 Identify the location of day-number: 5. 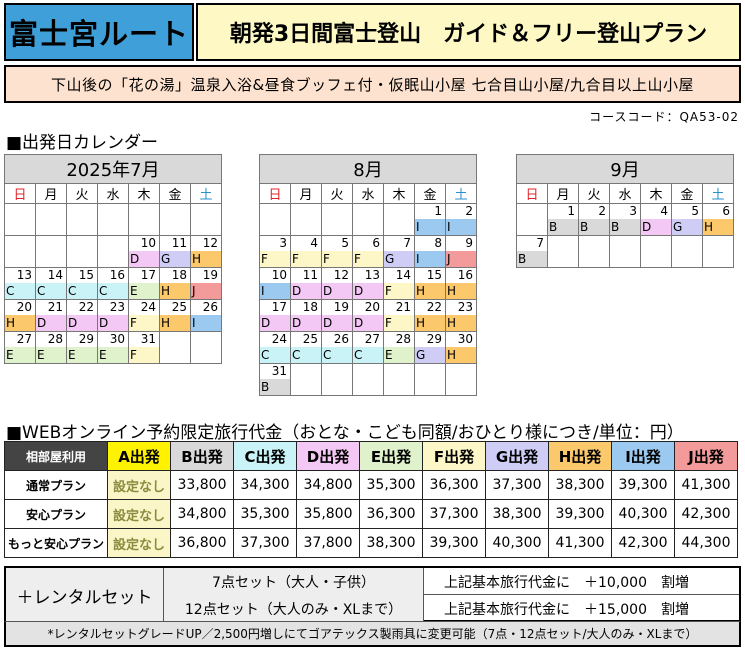
(345, 243).